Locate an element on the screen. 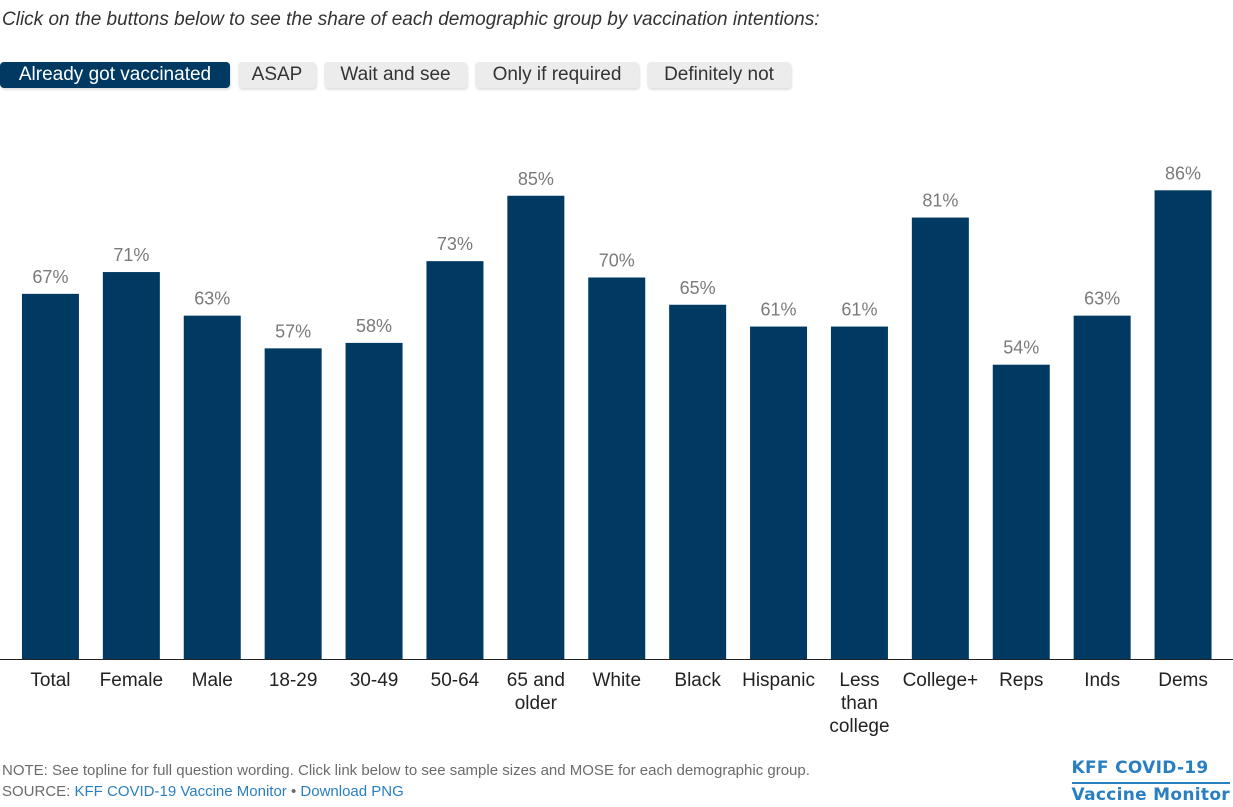 The image size is (1233, 807). category-label: Male is located at coordinates (212, 680).